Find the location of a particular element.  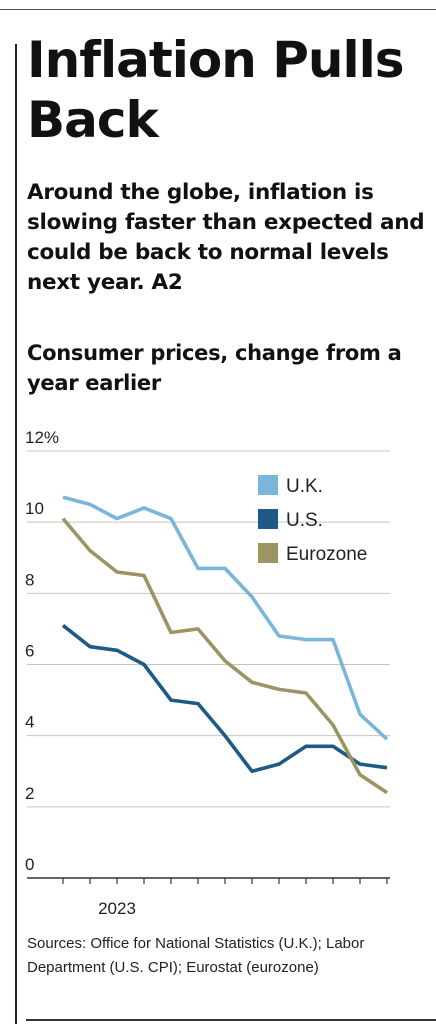

y-tick-label: 6 is located at coordinates (29, 651).